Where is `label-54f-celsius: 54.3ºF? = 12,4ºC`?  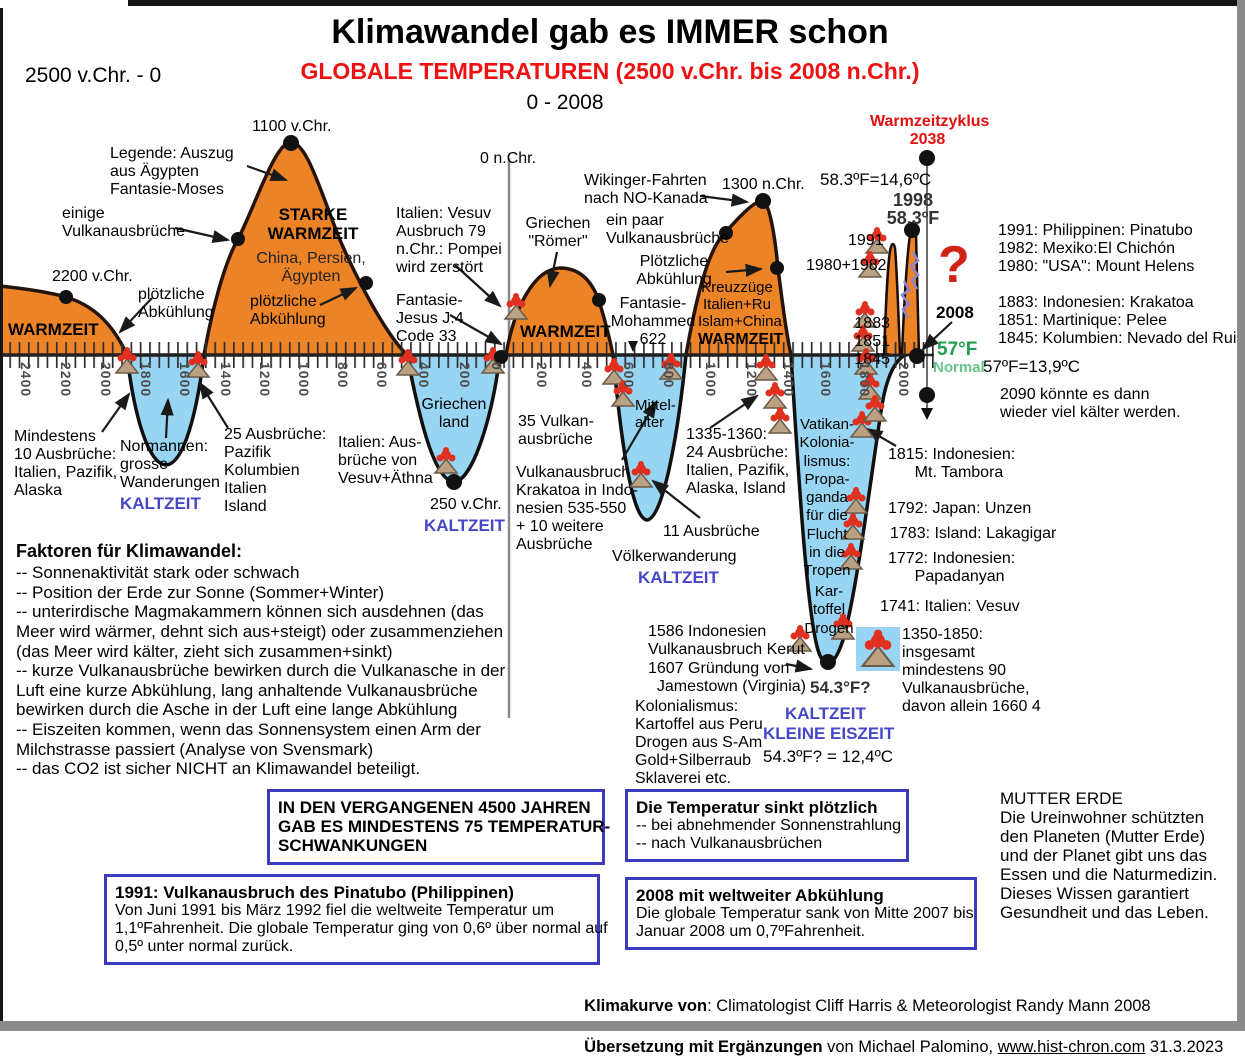 label-54f-celsius: 54.3ºF? = 12,4ºC is located at coordinates (828, 756).